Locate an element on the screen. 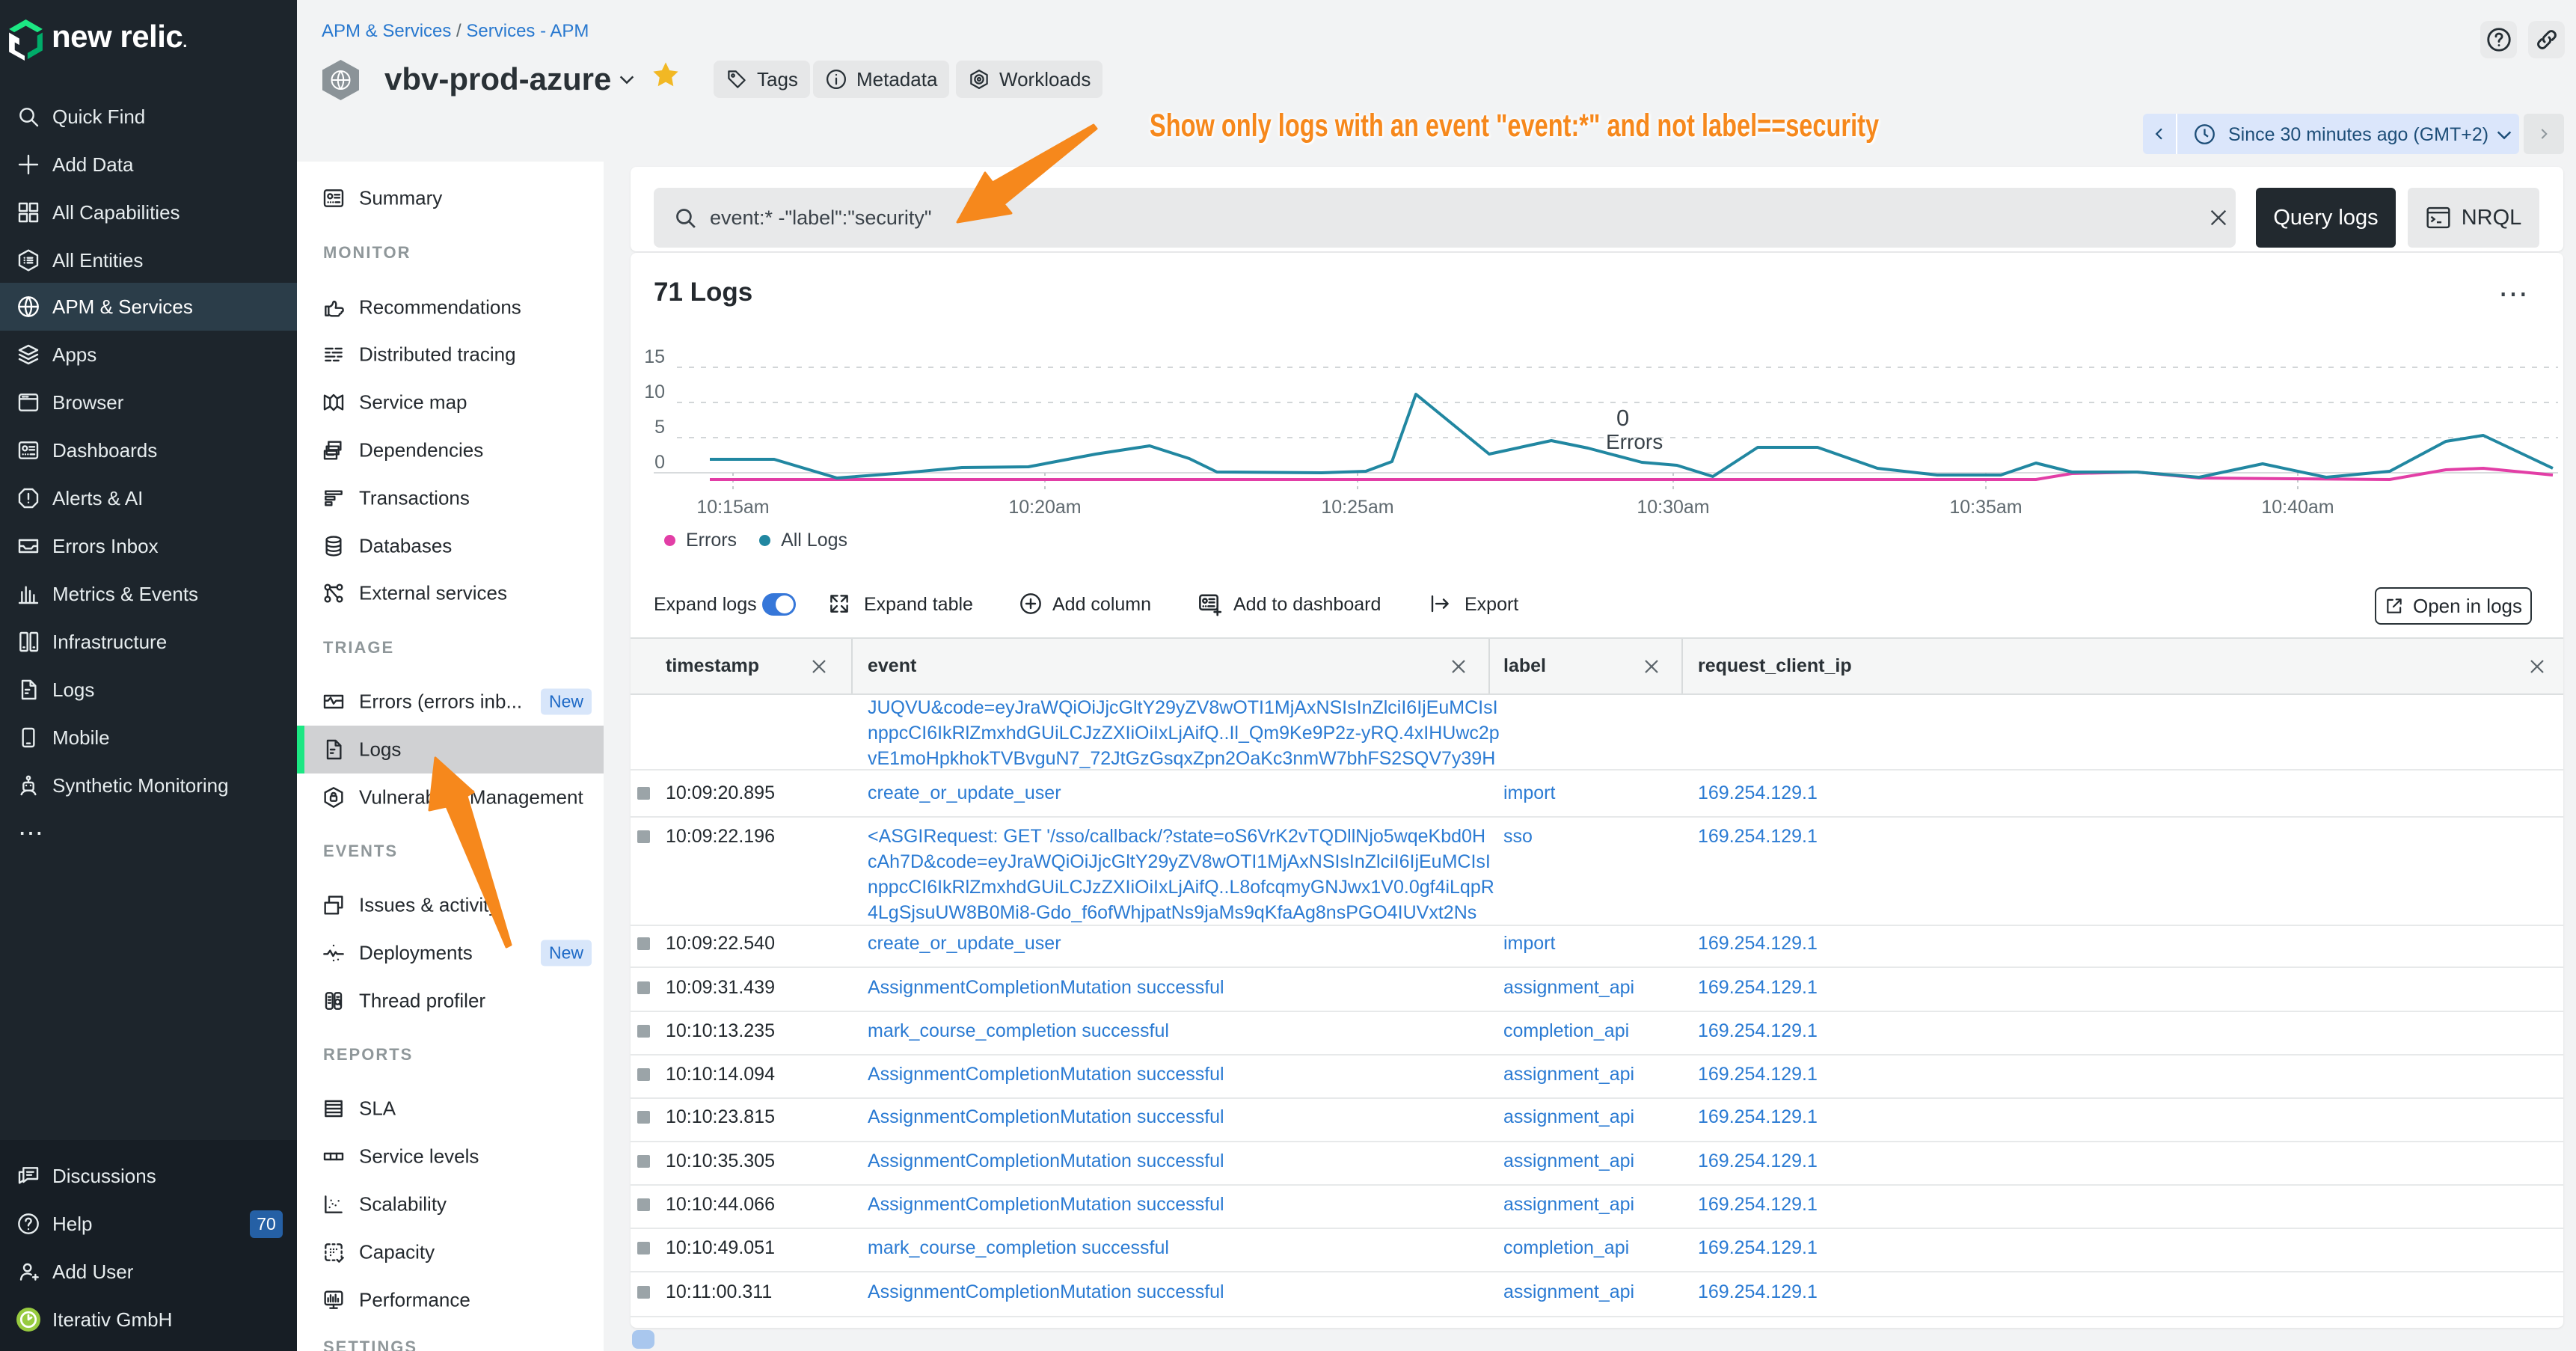  svg-text: 5 is located at coordinates (659, 427).